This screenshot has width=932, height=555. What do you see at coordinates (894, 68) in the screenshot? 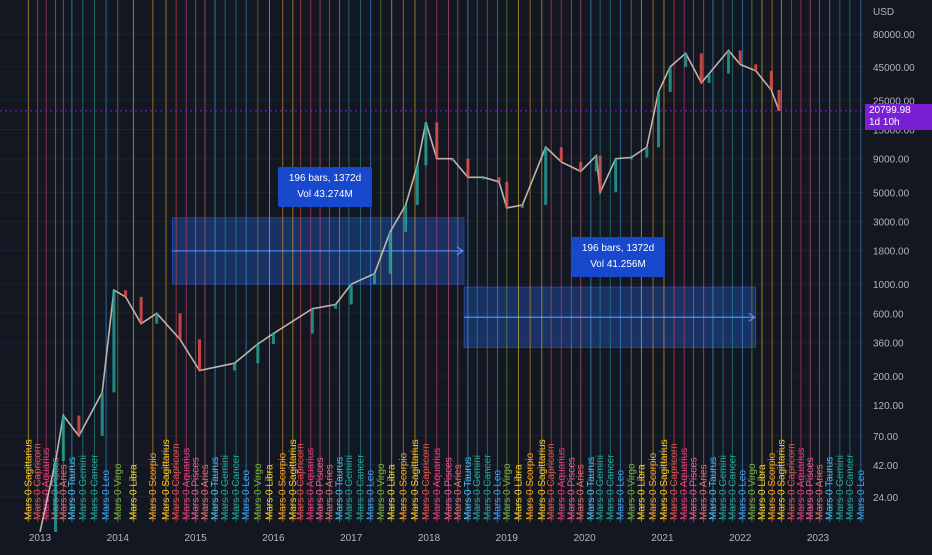
I see `y-tick-label: 45000.00` at bounding box center [894, 68].